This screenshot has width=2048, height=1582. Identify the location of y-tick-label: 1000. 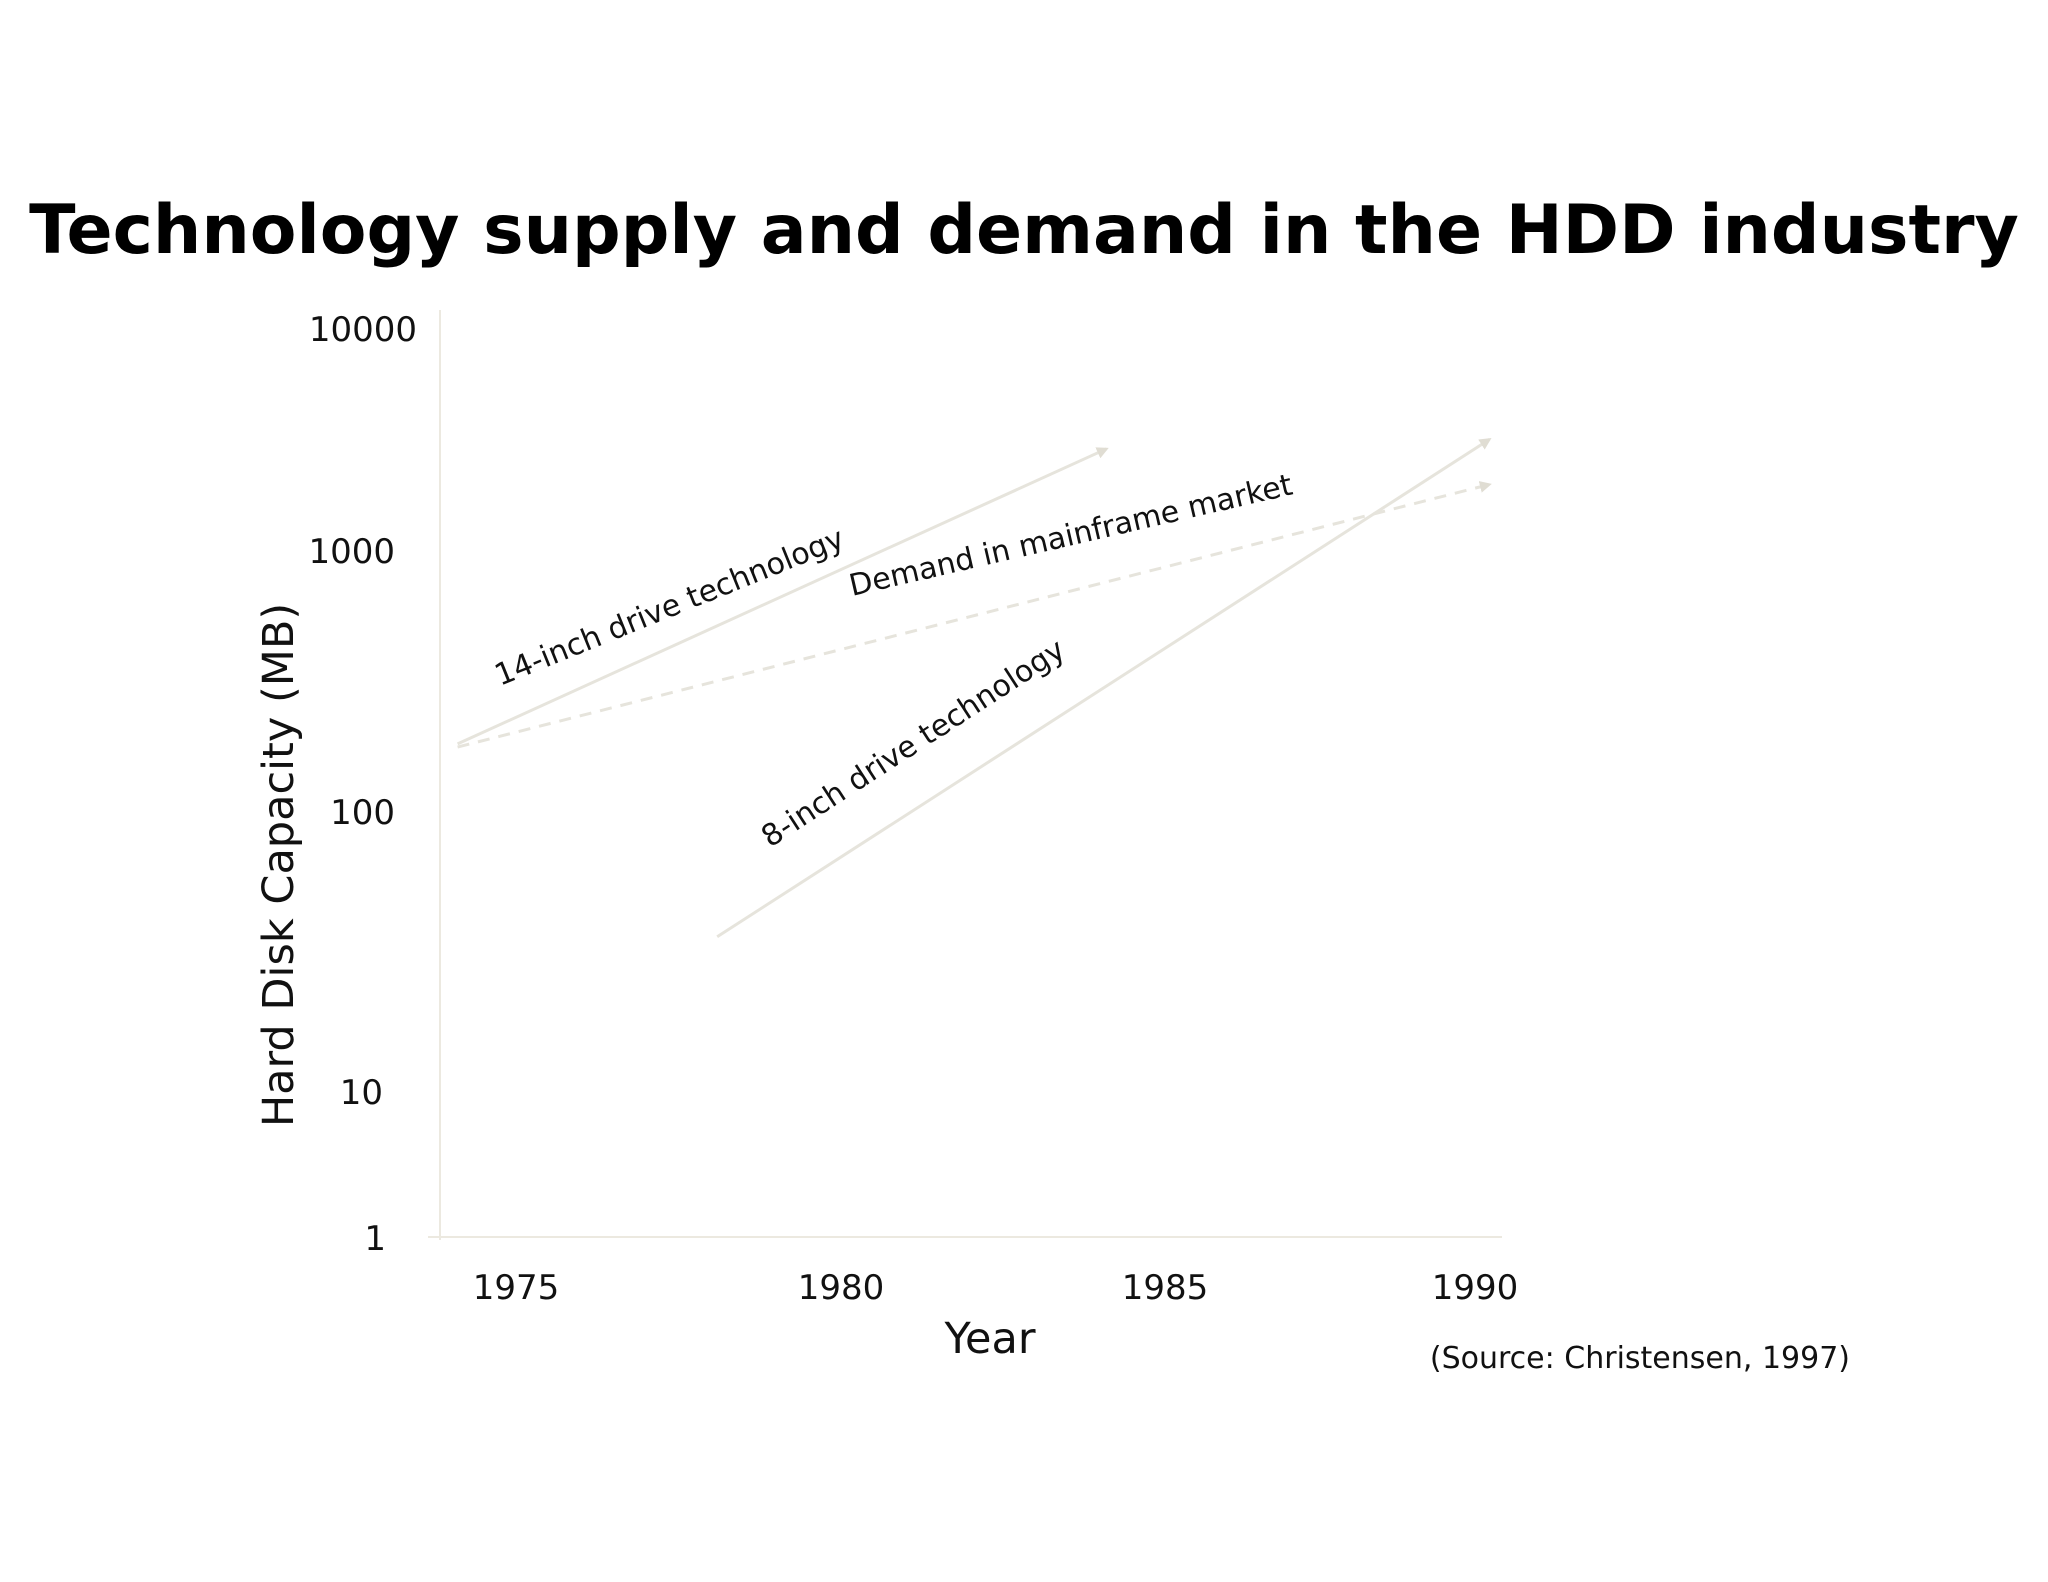
(351, 552).